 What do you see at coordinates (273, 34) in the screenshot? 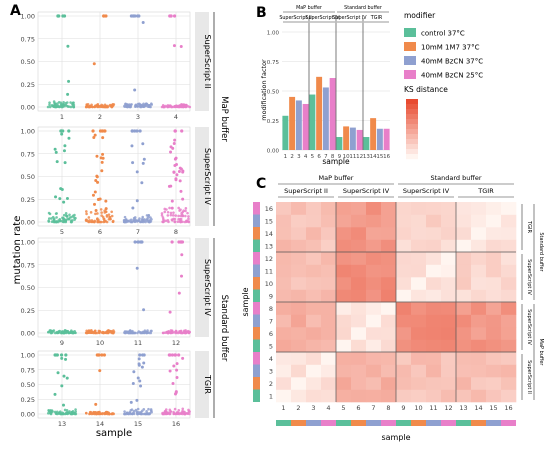
I see `y-tick-label: 1.00` at bounding box center [273, 34].